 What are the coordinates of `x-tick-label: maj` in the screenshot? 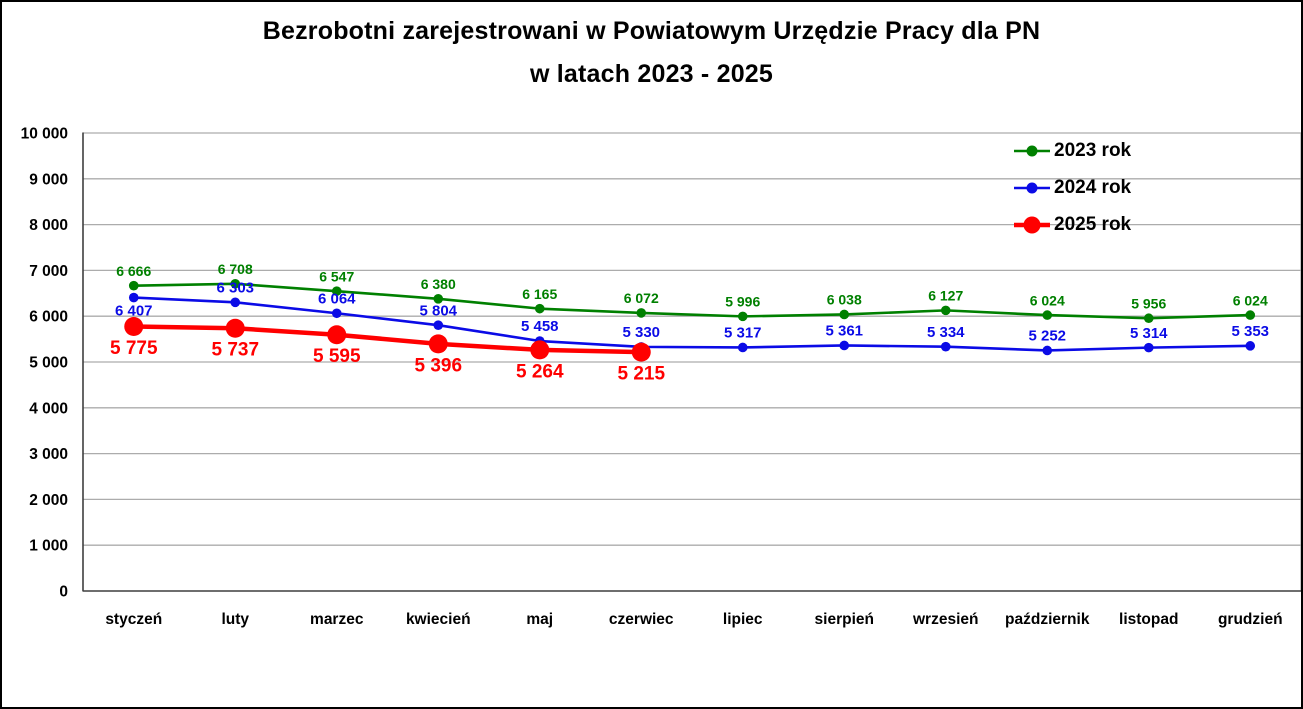 It's located at (539, 619).